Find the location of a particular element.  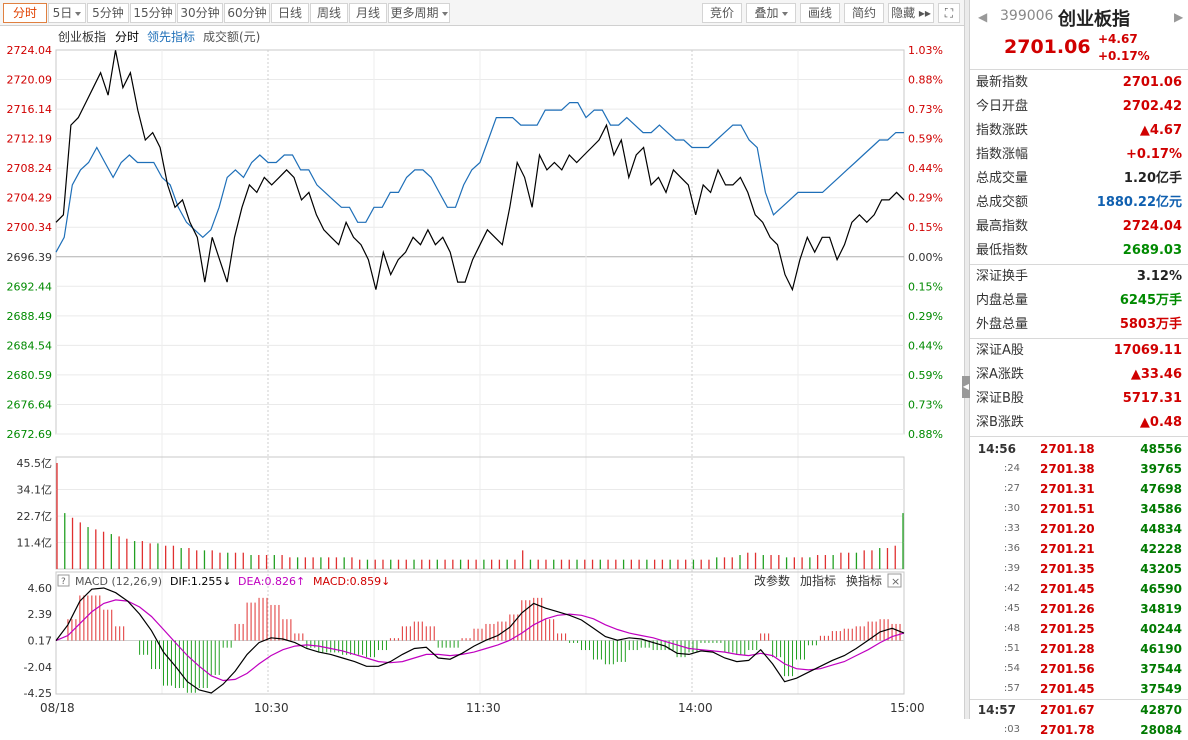

stat-row: 深证B股 5717.31 is located at coordinates (1079, 399).